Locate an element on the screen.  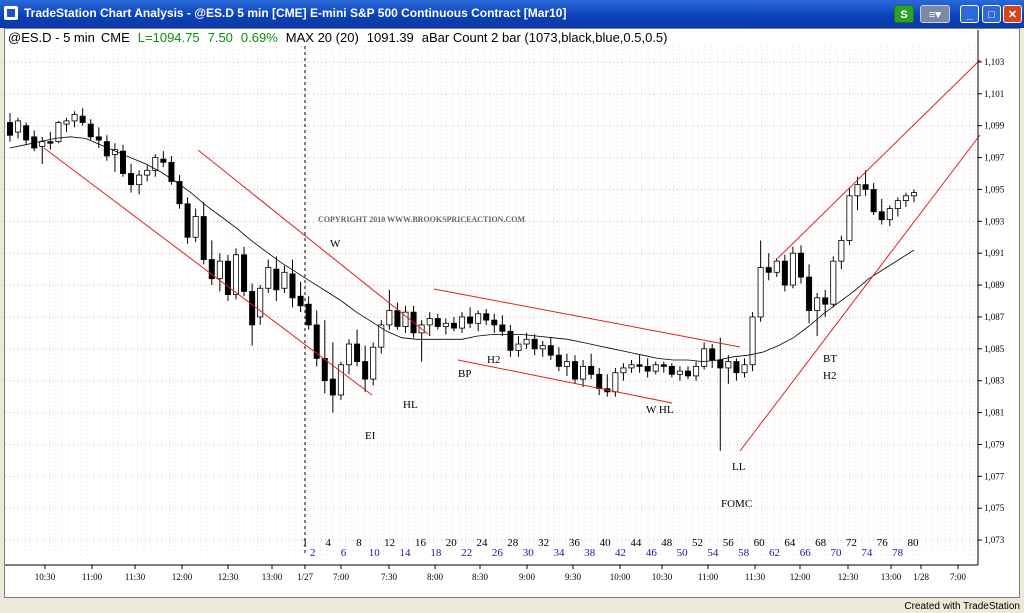
x-tick-label: 9:00 is located at coordinates (527, 577).